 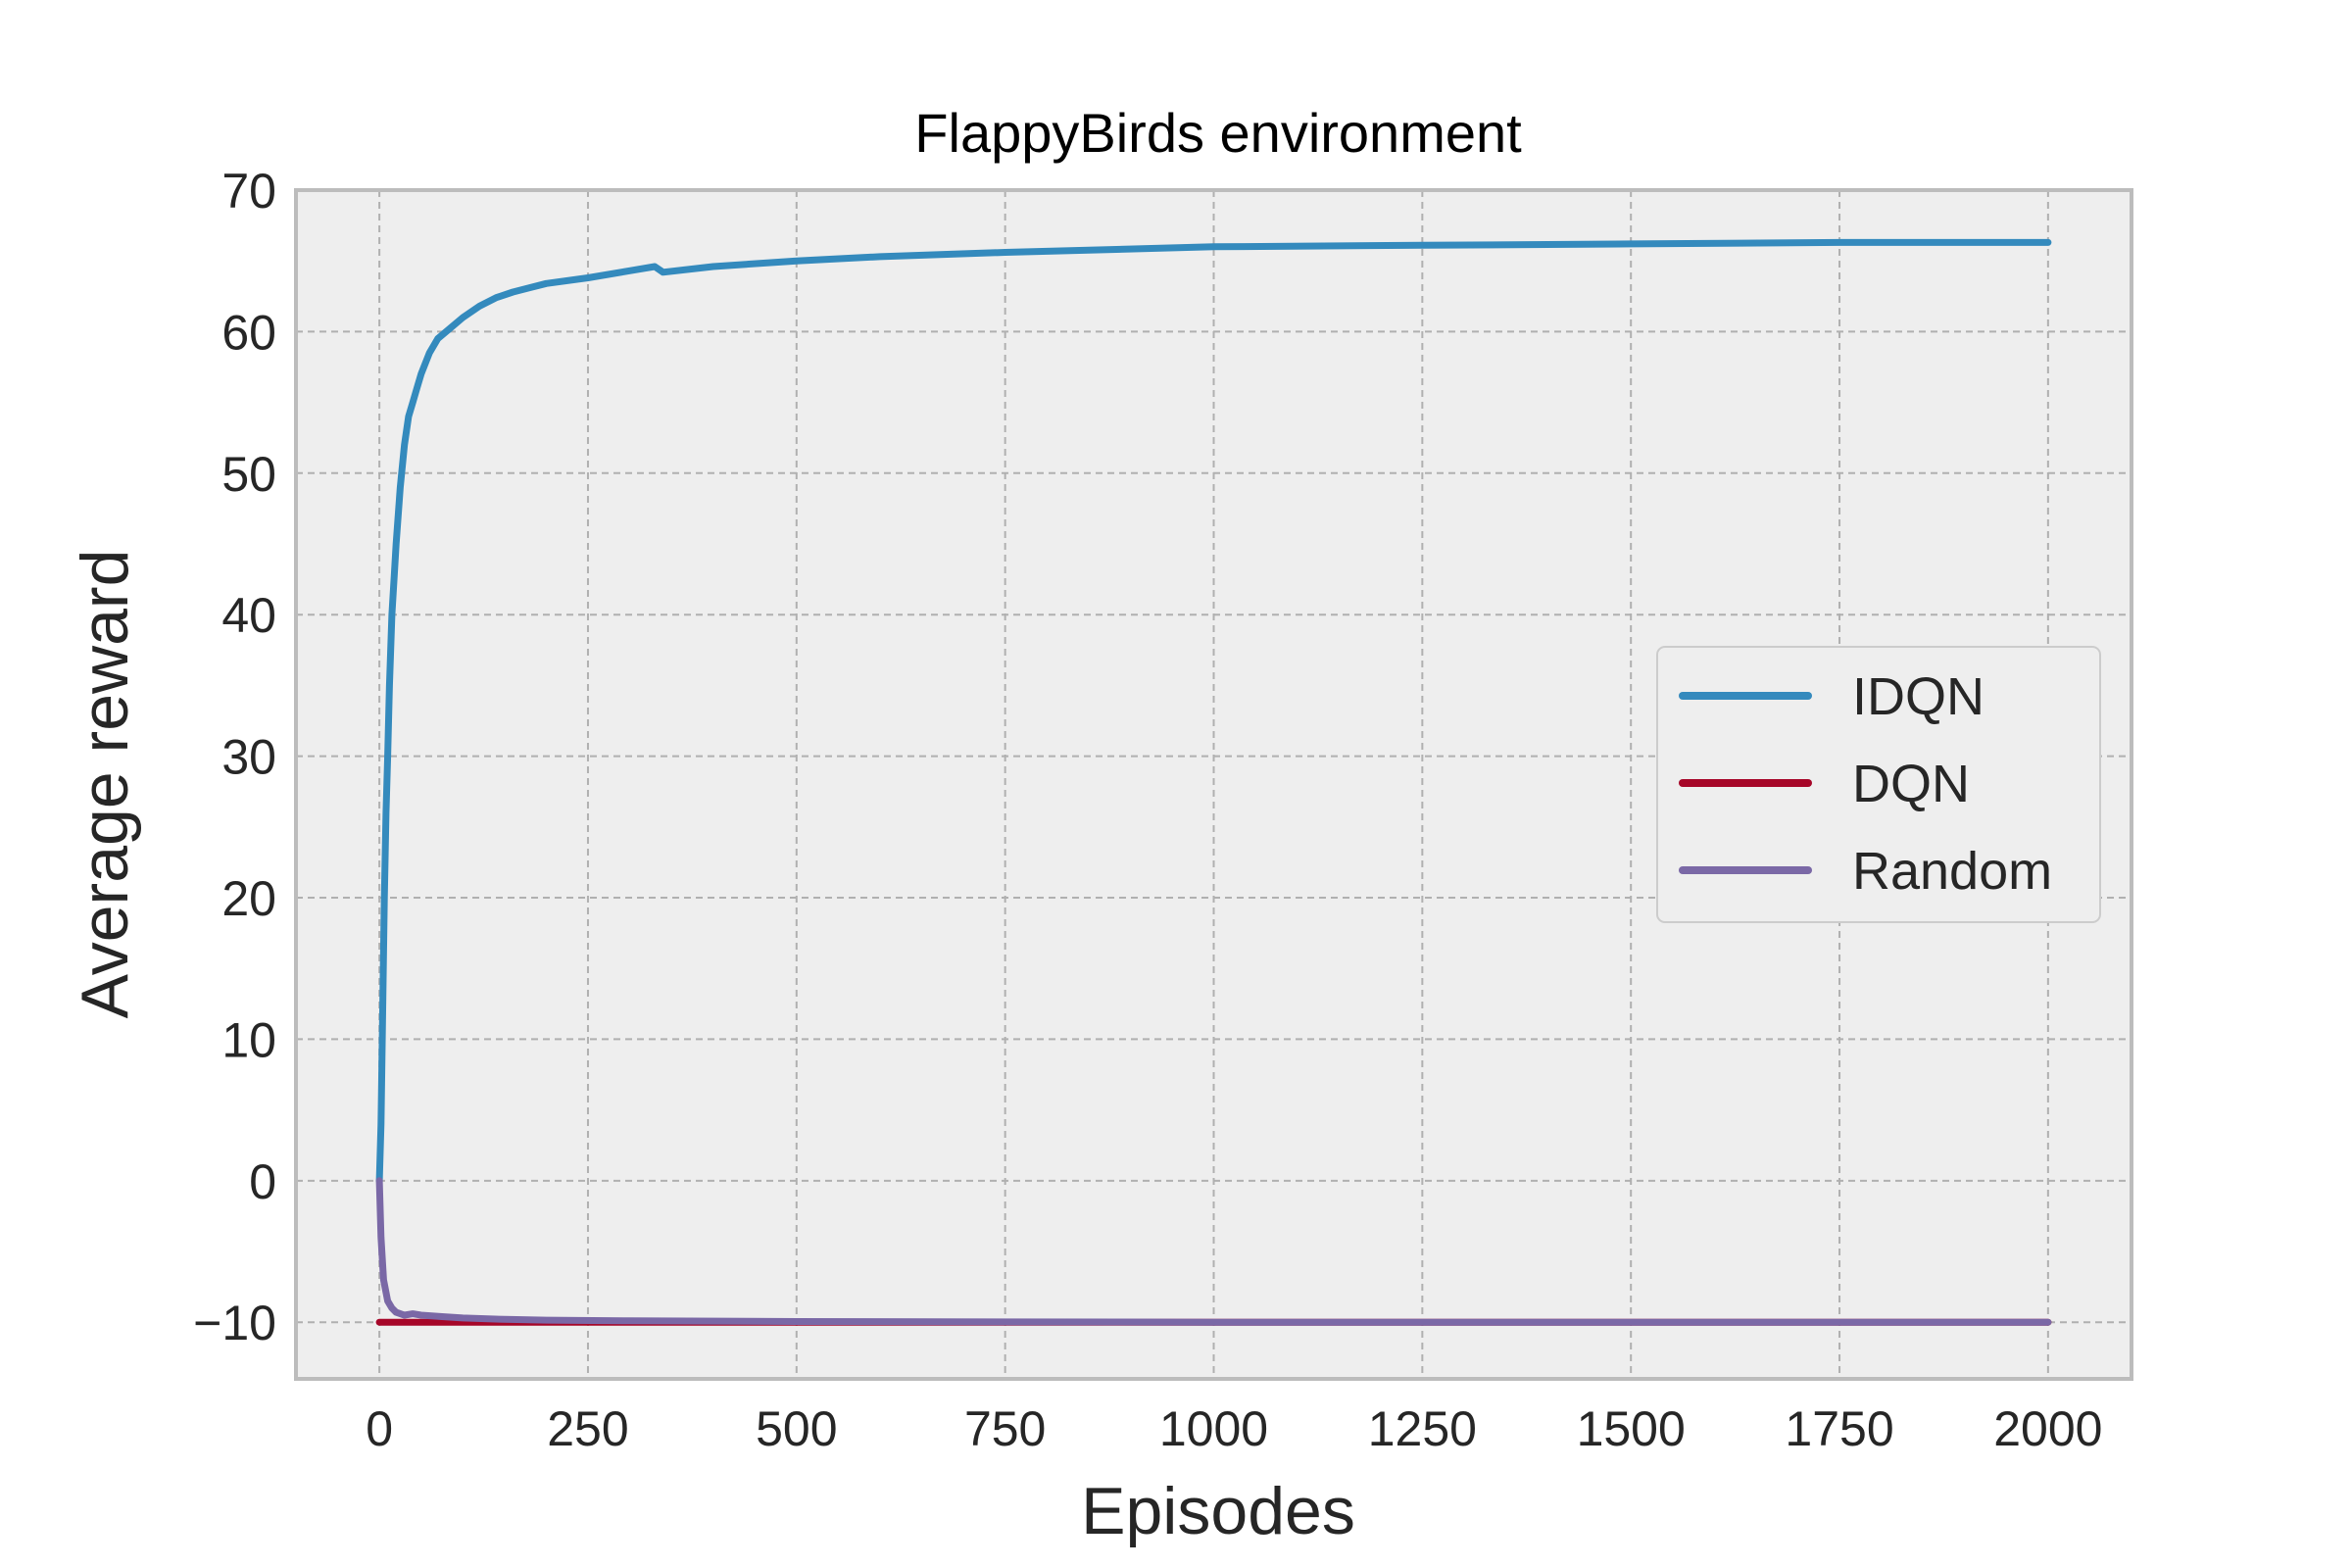 What do you see at coordinates (1918, 696) in the screenshot?
I see `legend-label-idqn: IDQN` at bounding box center [1918, 696].